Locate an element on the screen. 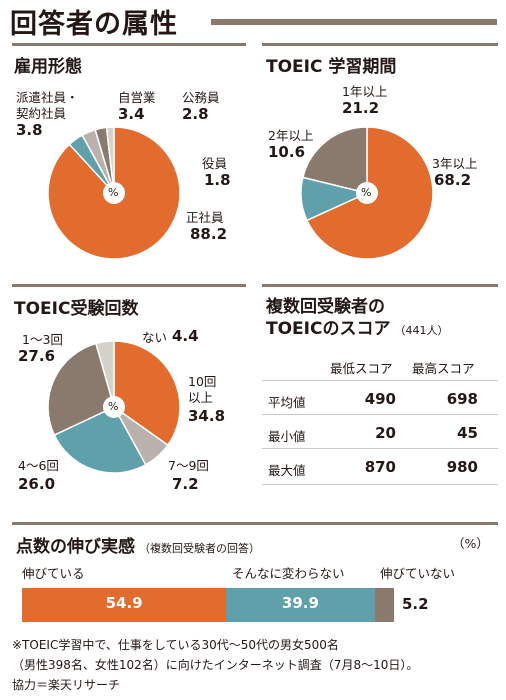  page-title: 回答者の属性 is located at coordinates (94, 24).